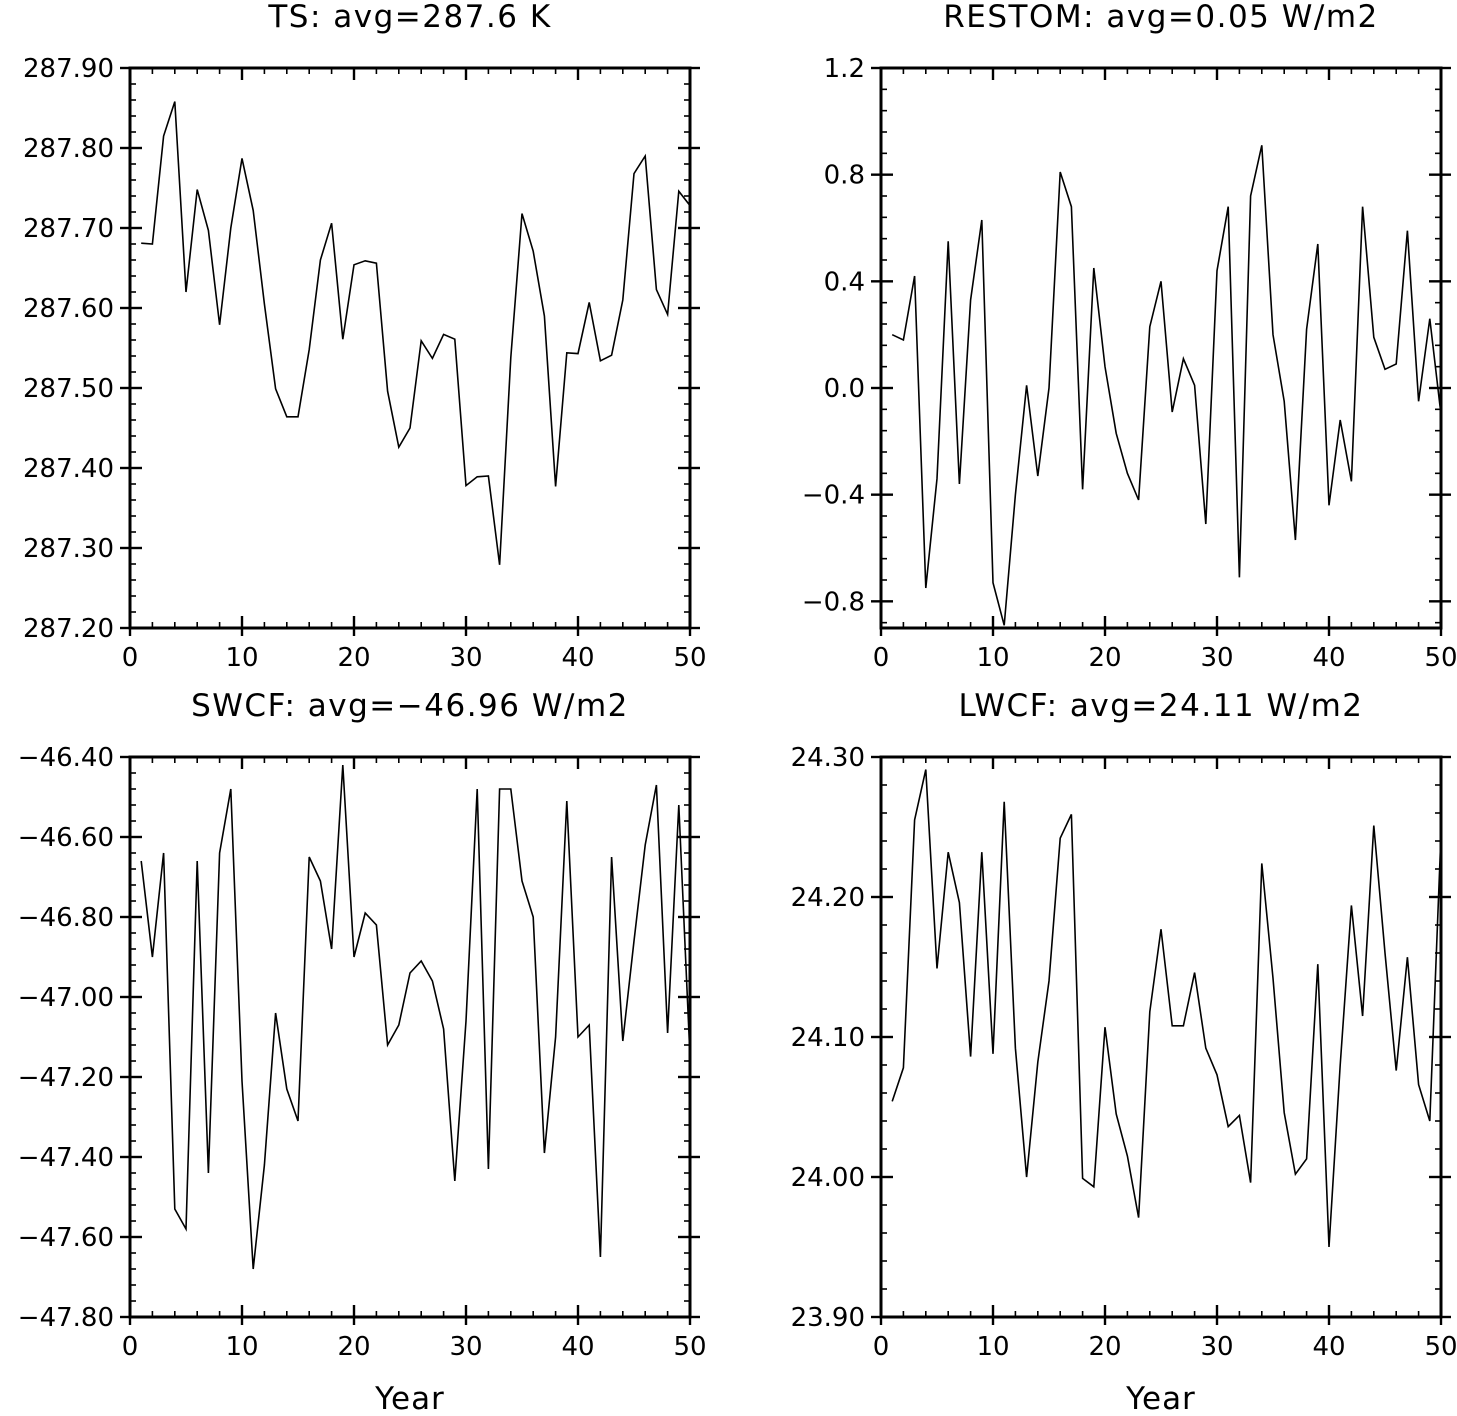 The image size is (1457, 1416). Describe the element at coordinates (844, 282) in the screenshot. I see `restom-y-tick-label: 0.4` at that location.